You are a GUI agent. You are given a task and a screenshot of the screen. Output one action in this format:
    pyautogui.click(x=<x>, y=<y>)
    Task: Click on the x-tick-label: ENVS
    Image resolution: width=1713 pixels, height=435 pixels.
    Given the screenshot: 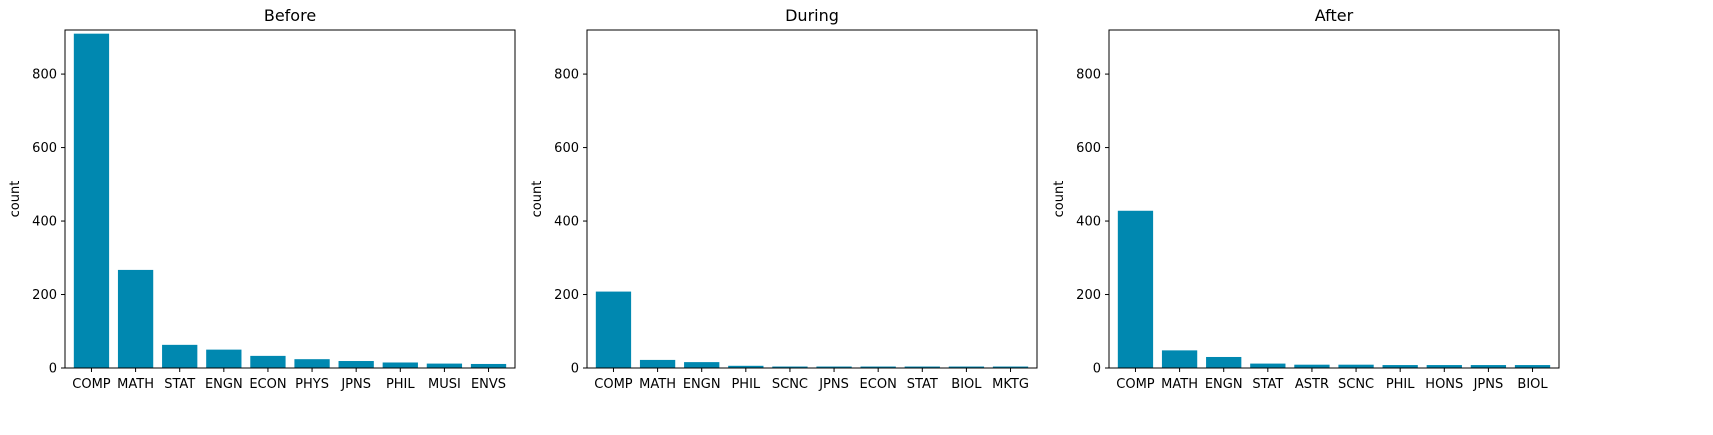 What is the action you would take?
    pyautogui.click(x=488, y=384)
    